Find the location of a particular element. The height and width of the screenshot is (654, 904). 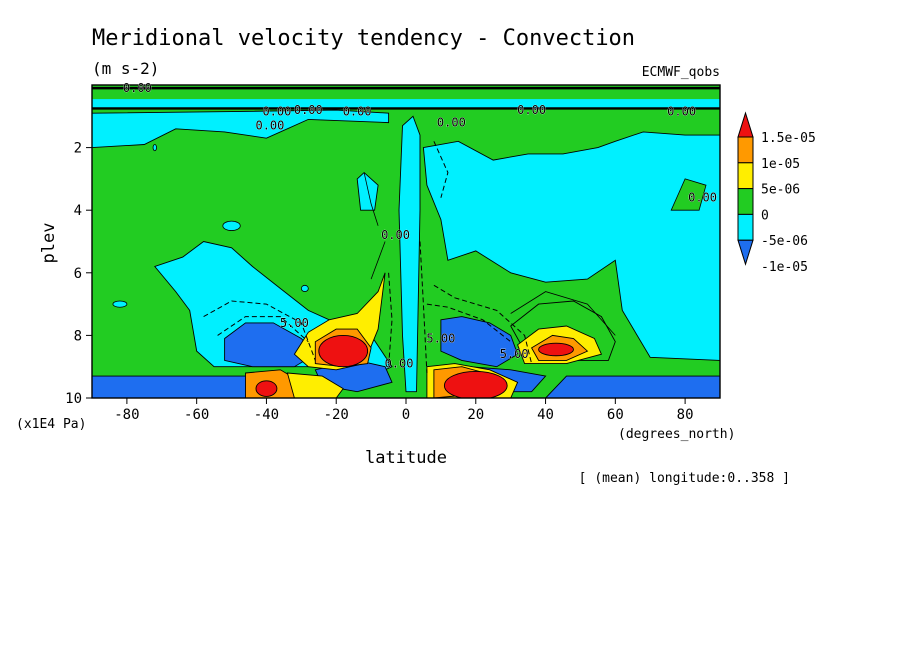

red-core-nh-upper is located at coordinates (556, 349).